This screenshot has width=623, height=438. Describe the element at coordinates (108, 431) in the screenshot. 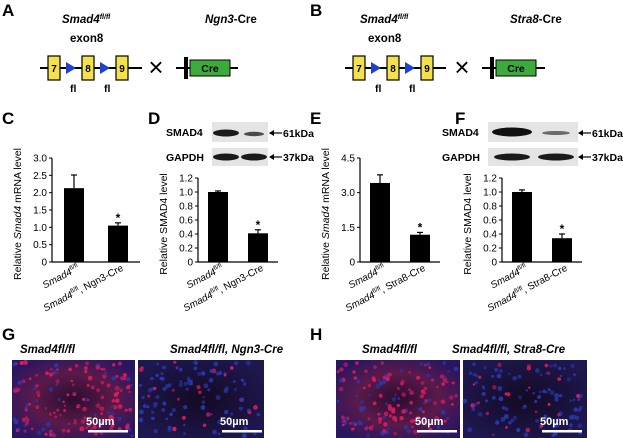

I see `scale-bar` at that location.